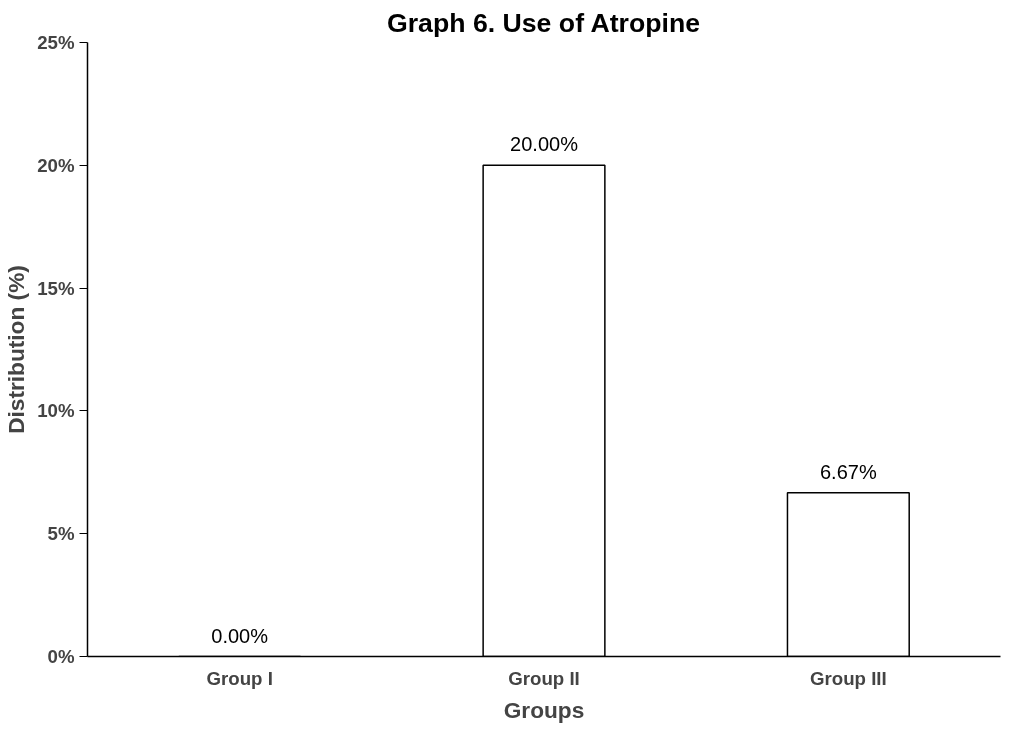 The image size is (1029, 734). I want to click on y-tick-label: 20%, so click(56, 165).